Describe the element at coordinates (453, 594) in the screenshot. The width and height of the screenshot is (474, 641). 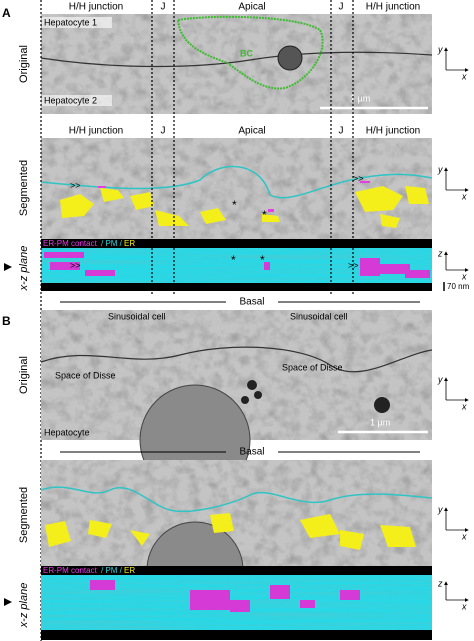
I see `axis-icon: zx` at that location.